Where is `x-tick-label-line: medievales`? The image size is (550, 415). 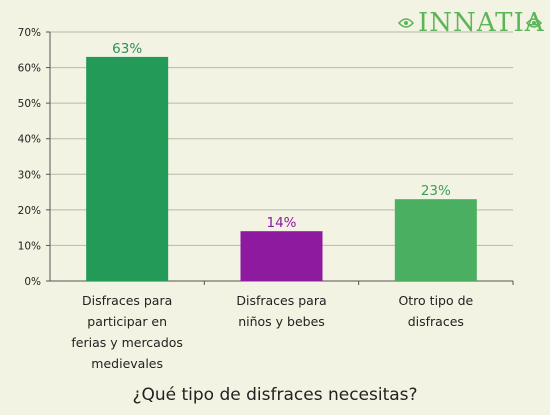 x-tick-label-line: medievales is located at coordinates (127, 363).